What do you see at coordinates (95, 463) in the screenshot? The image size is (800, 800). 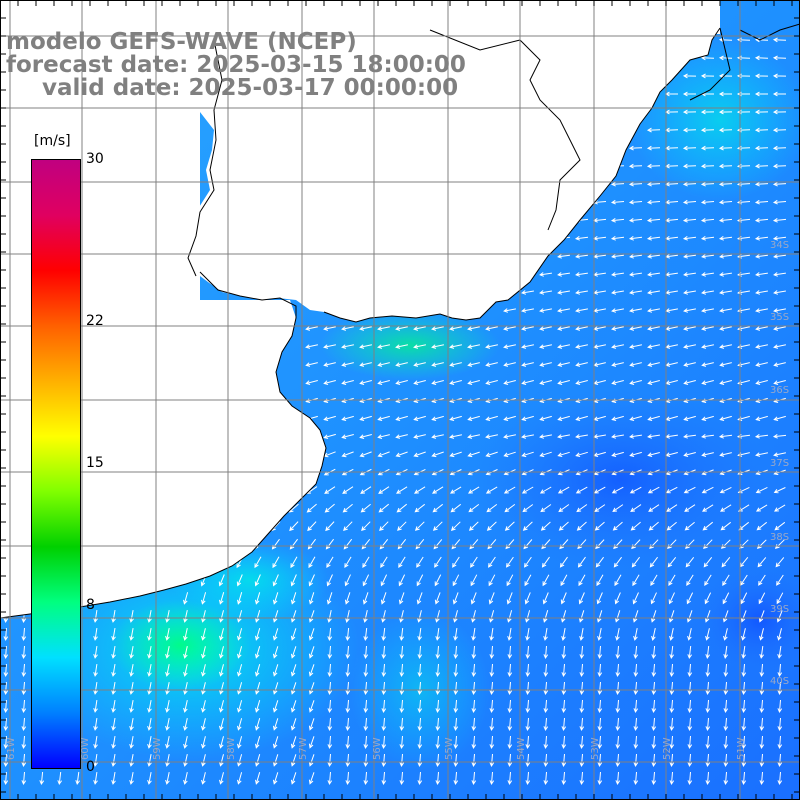 I see `colorbar-tick-label: 15` at bounding box center [95, 463].